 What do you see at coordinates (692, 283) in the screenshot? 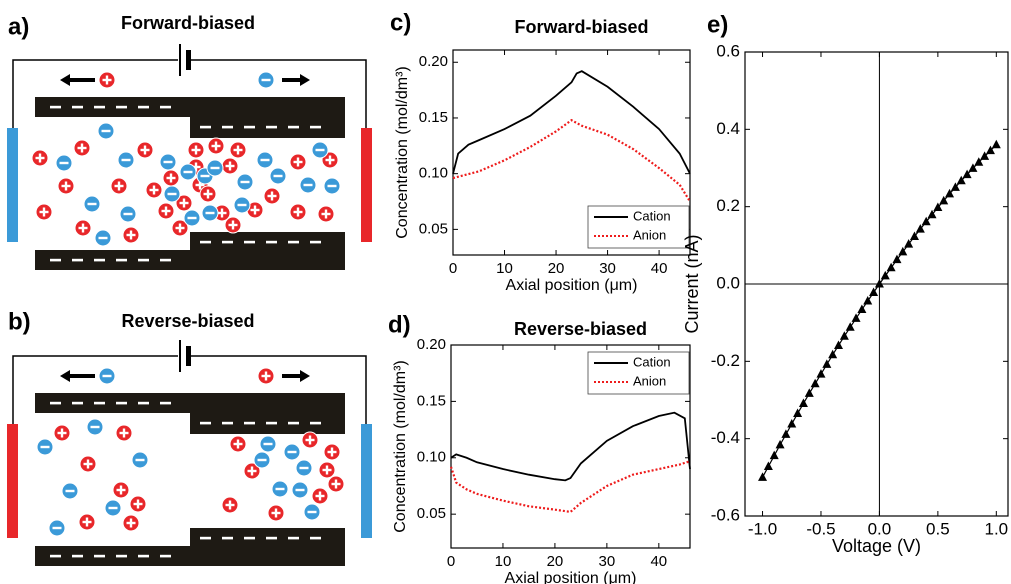
I see `y-axis-label: Current (nA)` at bounding box center [692, 283].